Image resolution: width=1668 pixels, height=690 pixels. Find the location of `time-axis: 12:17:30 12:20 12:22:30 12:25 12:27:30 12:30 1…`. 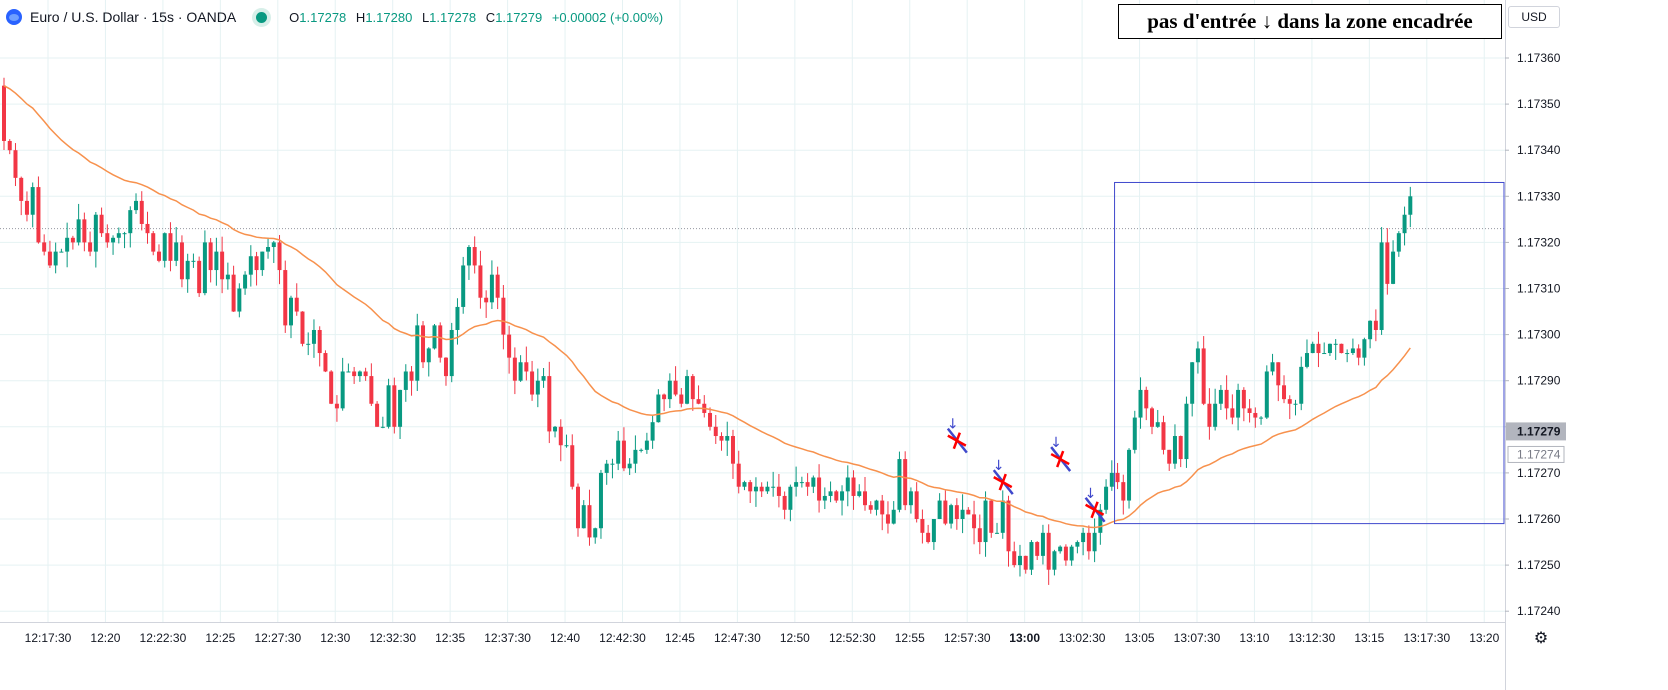

time-axis: 12:17:30 12:20 12:22:30 12:25 12:27:30 12:30 1… is located at coordinates (752, 634).